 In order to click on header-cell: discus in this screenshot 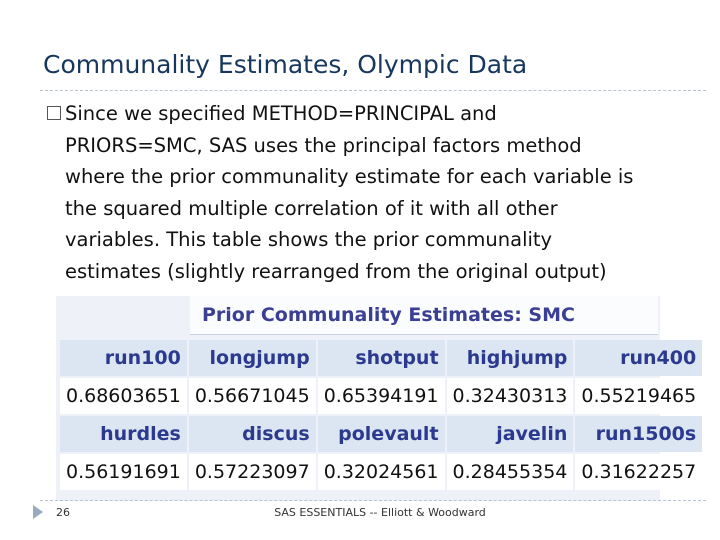, I will do `click(252, 434)`.